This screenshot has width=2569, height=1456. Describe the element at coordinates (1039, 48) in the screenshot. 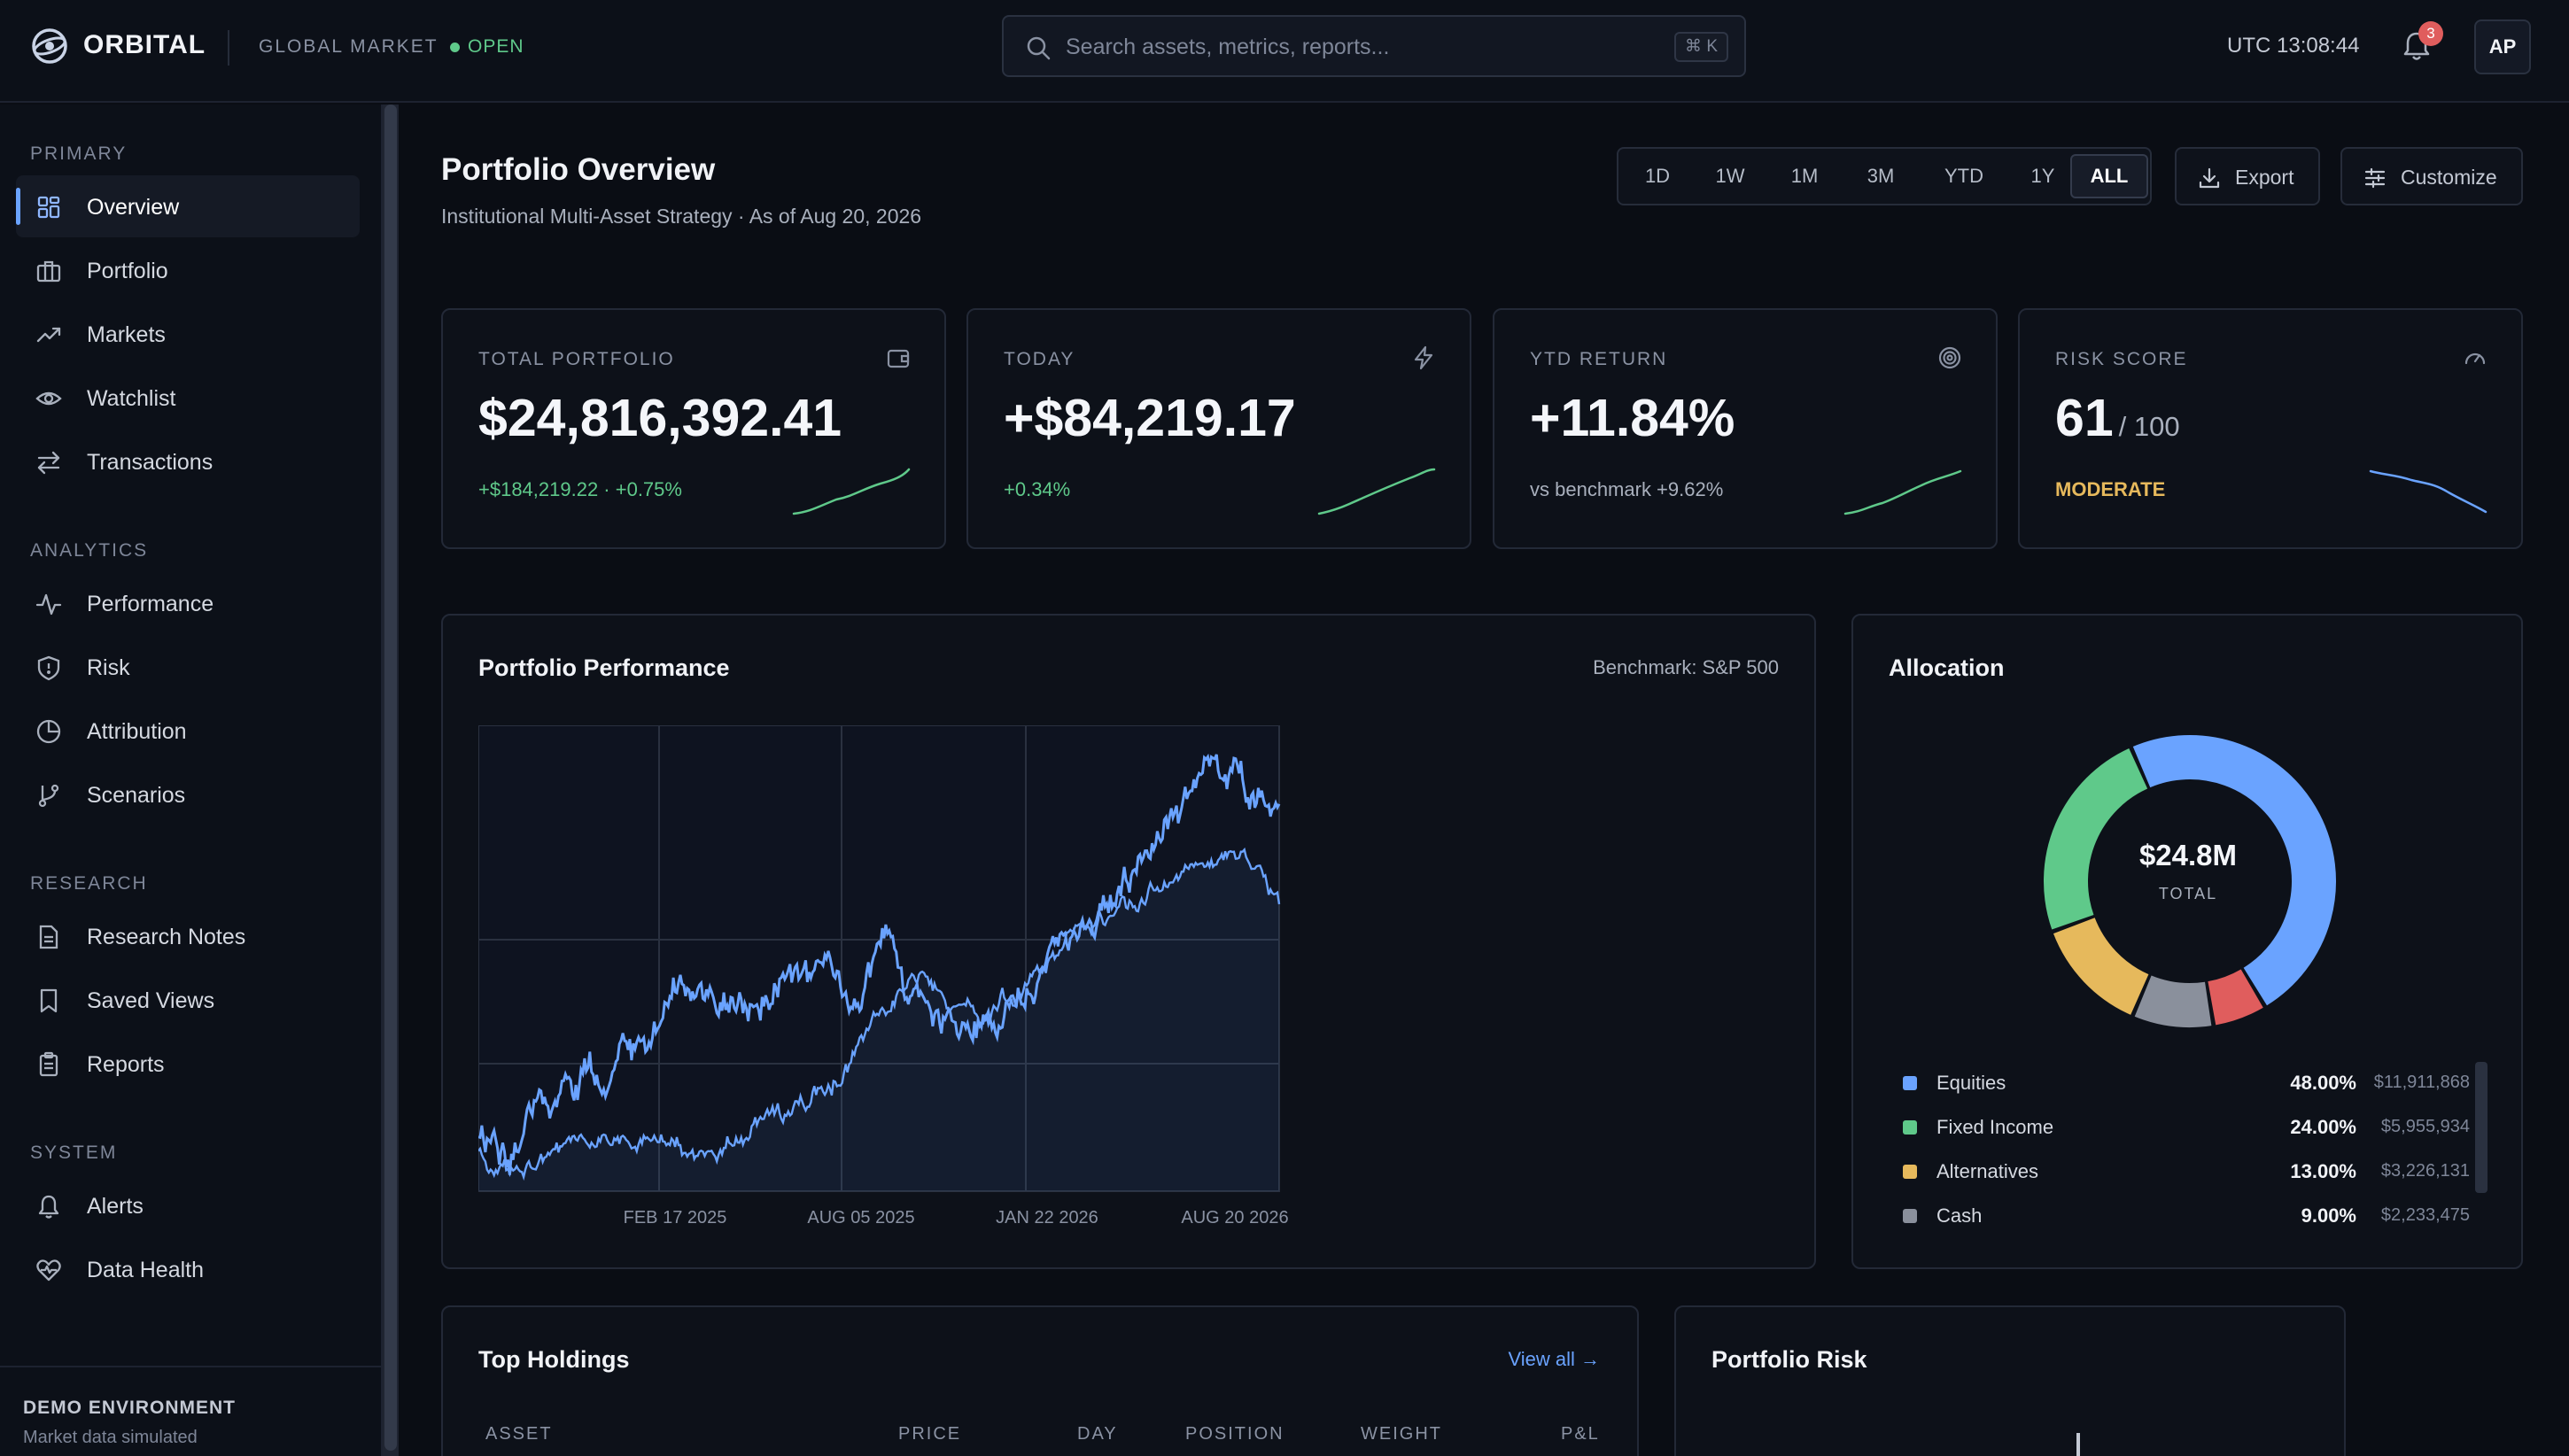

I see `search-icon` at that location.